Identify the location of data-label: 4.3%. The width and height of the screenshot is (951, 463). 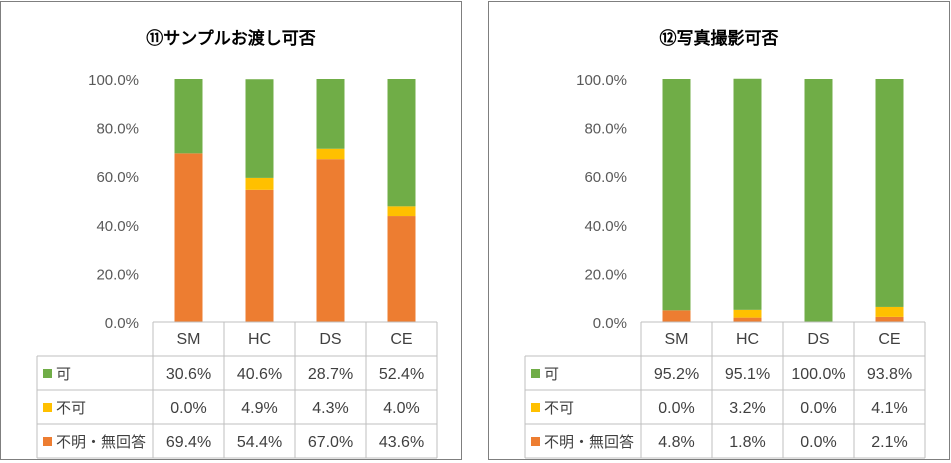
(330, 408).